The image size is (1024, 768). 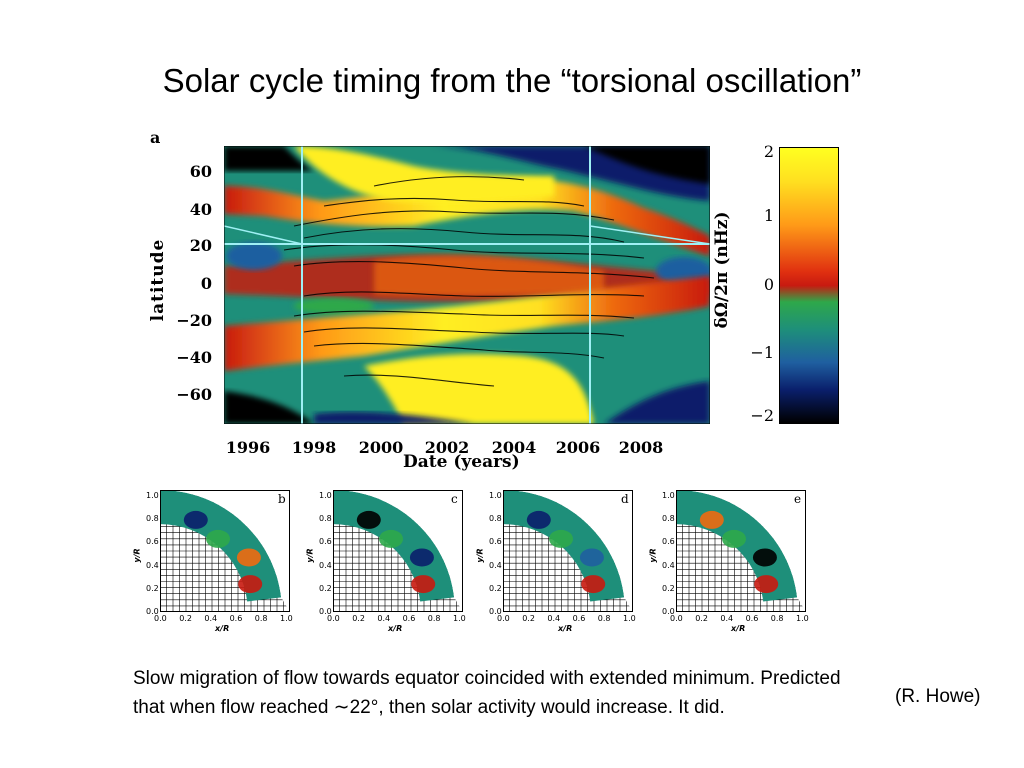 I want to click on colorbar-tick-label: 0, so click(x=768, y=284).